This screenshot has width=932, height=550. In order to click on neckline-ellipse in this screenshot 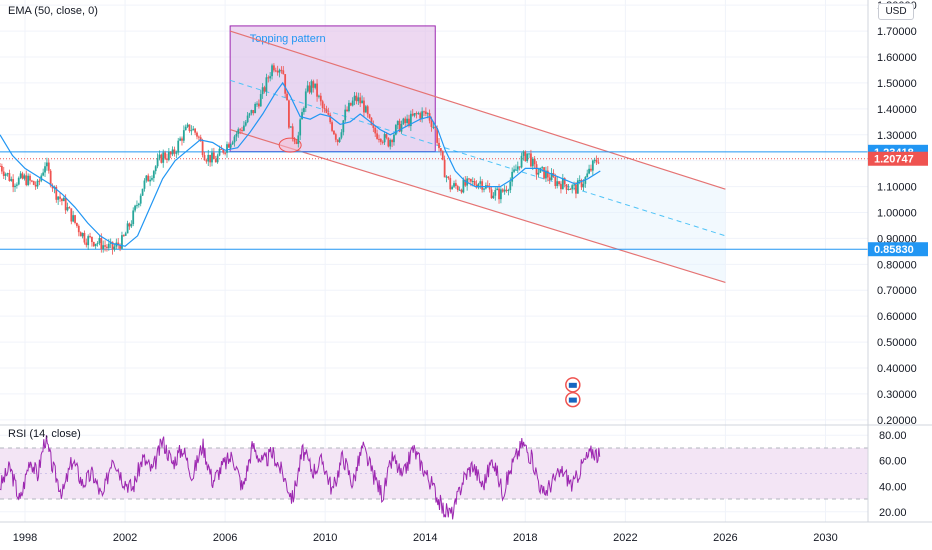, I will do `click(290, 145)`.